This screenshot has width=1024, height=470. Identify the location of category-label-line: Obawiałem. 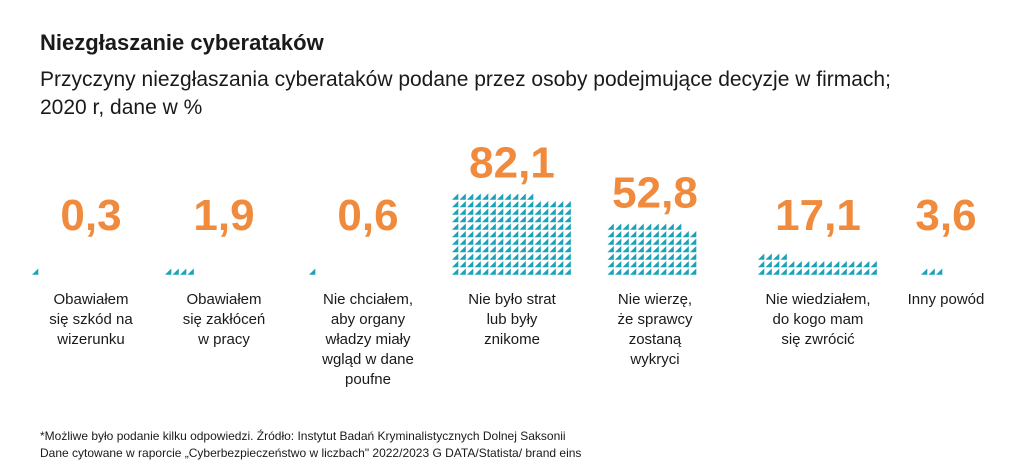
(91, 299).